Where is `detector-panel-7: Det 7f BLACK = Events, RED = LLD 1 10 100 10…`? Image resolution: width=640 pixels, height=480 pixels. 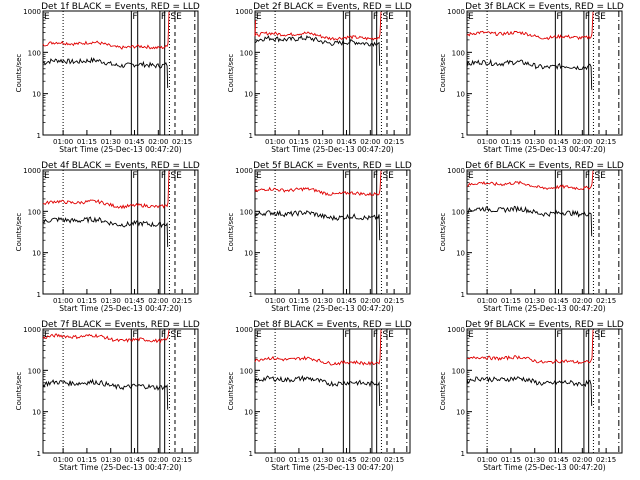
detector-panel-7: Det 7f BLACK = Events, RED = LLD 1 10 100 10… is located at coordinates (107, 396).